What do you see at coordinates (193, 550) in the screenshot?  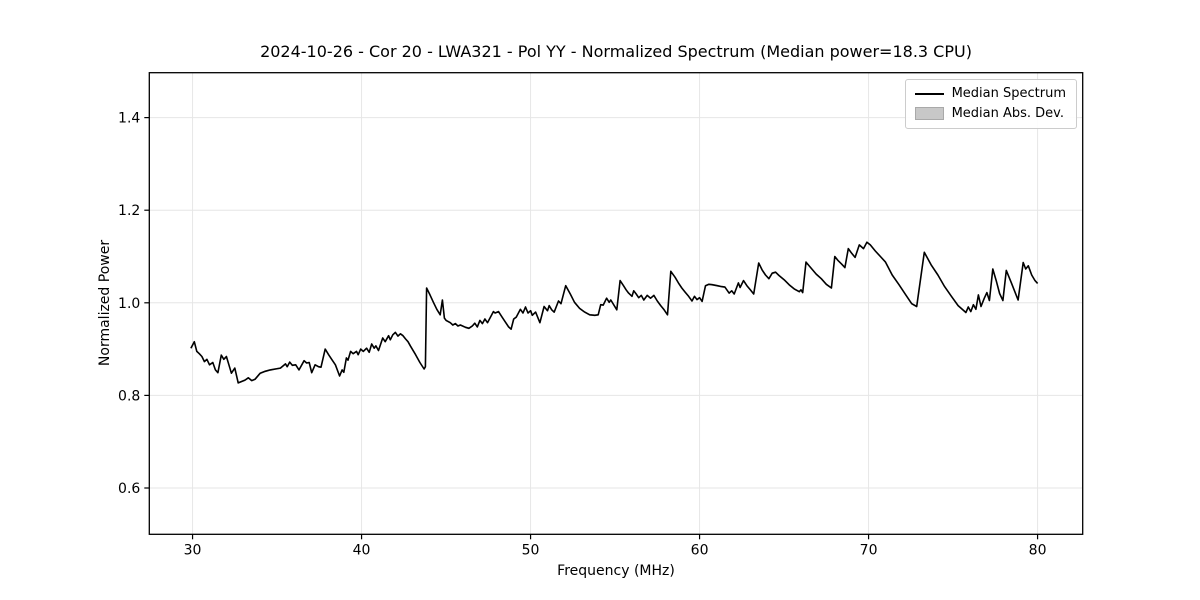 I see `x-tick-label: 30` at bounding box center [193, 550].